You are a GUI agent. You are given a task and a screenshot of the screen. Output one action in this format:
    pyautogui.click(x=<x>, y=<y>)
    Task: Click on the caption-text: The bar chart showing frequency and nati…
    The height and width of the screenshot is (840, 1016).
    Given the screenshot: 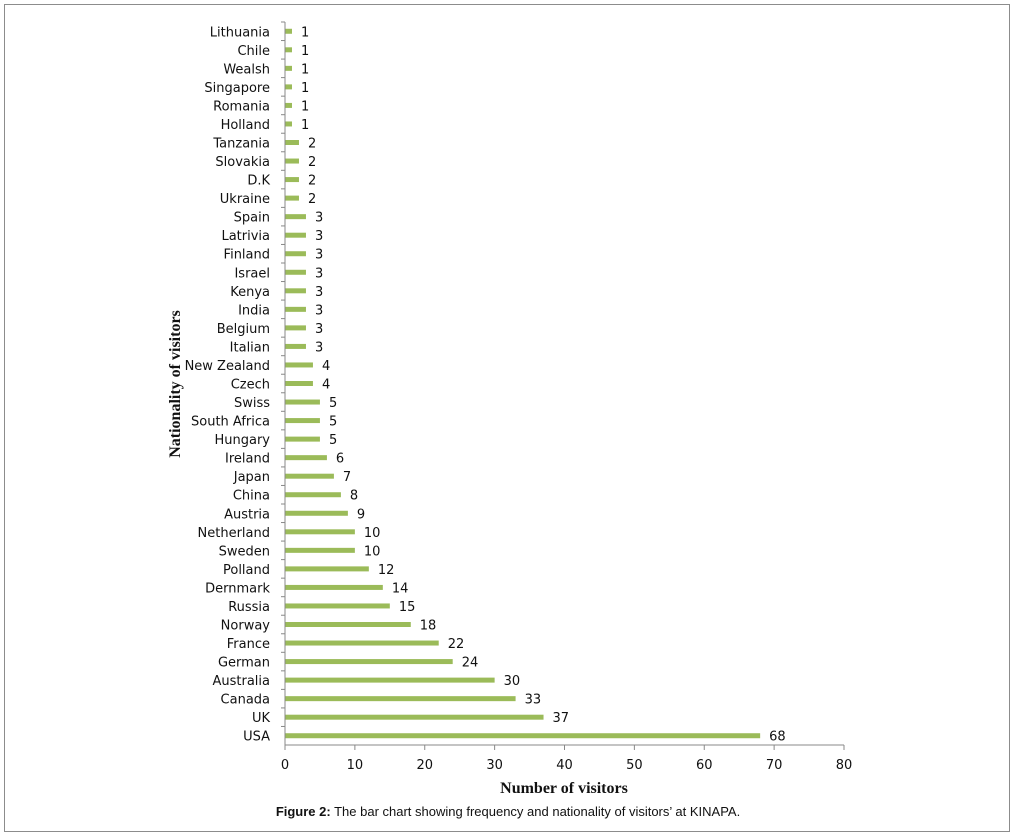 What is the action you would take?
    pyautogui.click(x=535, y=811)
    